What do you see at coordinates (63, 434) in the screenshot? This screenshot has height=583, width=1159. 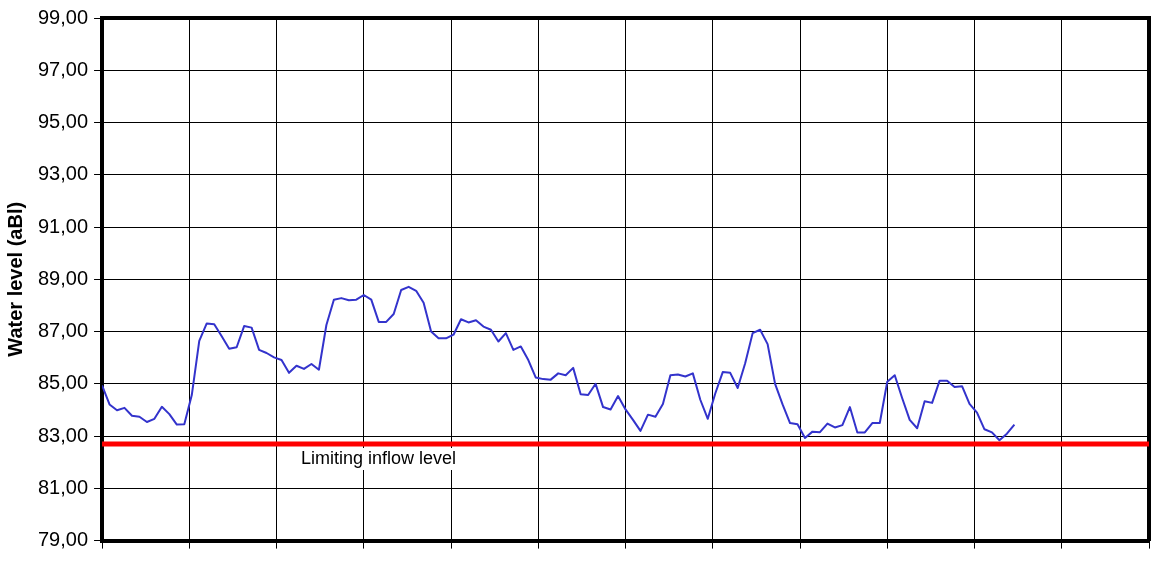 I see `y-tick-label: 83,00` at bounding box center [63, 434].